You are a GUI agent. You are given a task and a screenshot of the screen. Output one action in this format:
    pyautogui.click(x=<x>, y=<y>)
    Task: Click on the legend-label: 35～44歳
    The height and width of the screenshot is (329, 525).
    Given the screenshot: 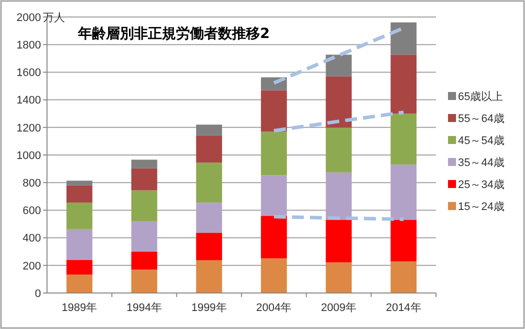 What is the action you would take?
    pyautogui.click(x=481, y=162)
    